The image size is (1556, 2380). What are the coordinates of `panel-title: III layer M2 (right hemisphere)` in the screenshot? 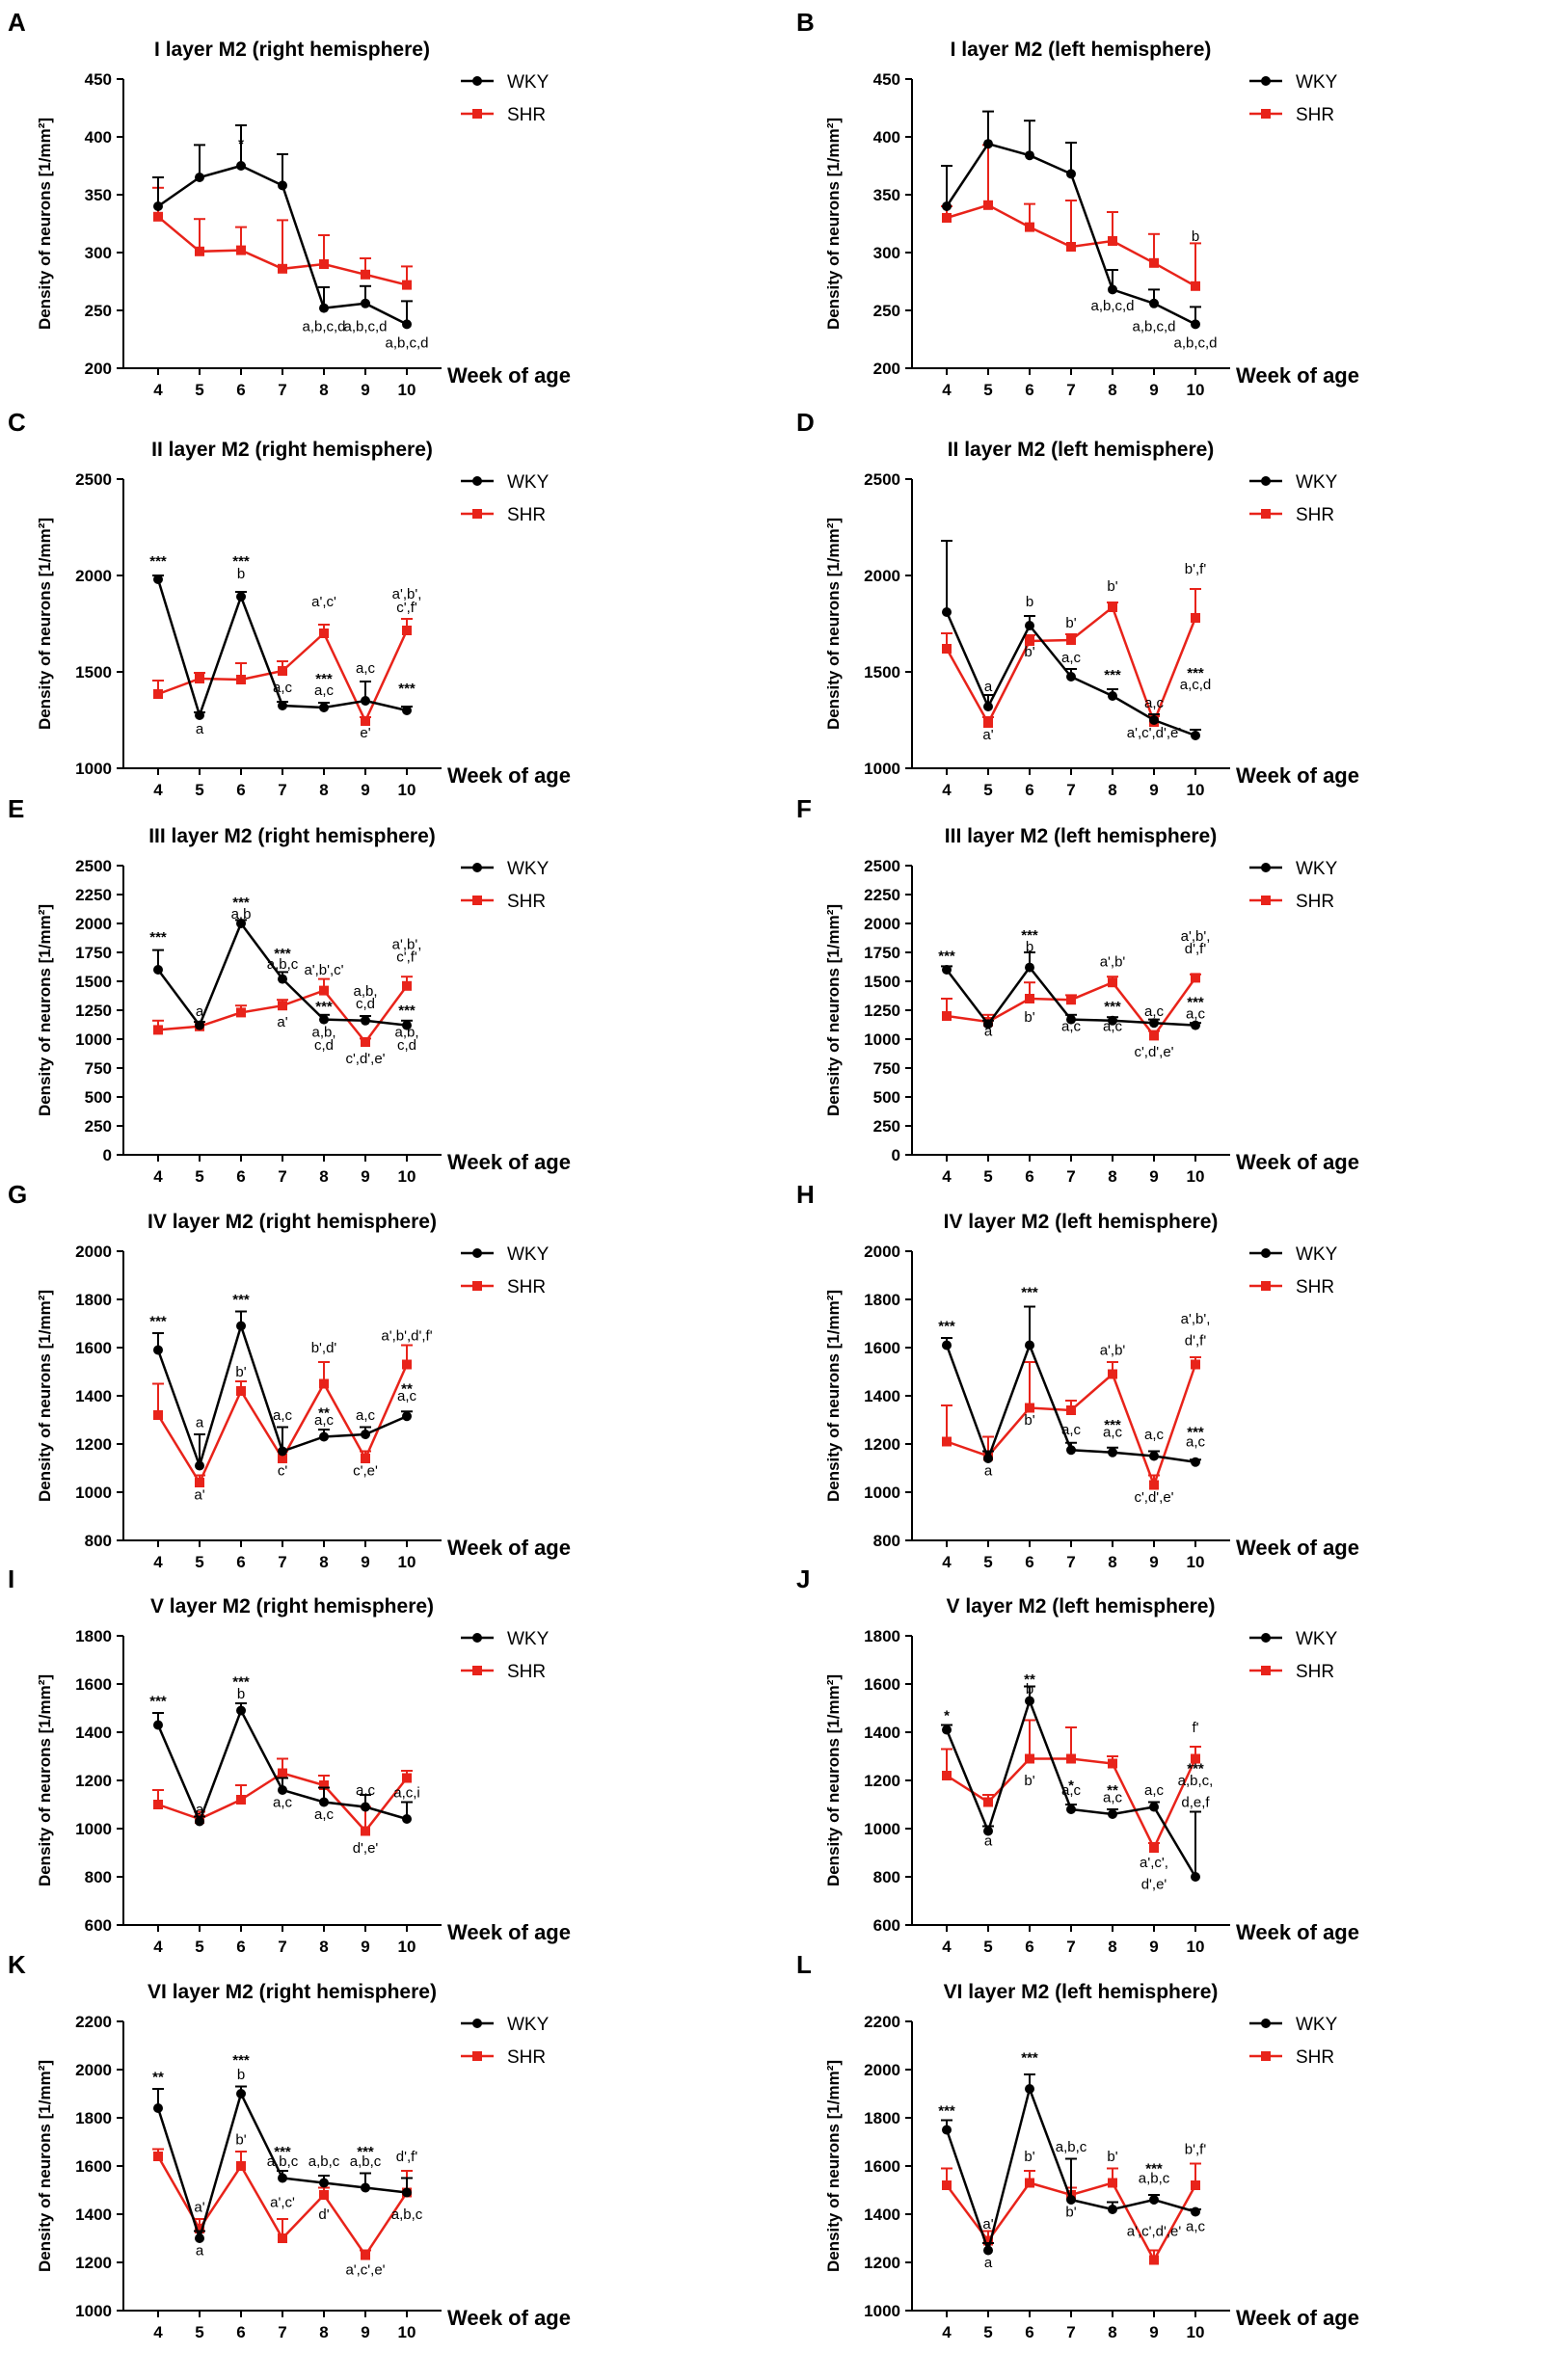 It's located at (292, 836).